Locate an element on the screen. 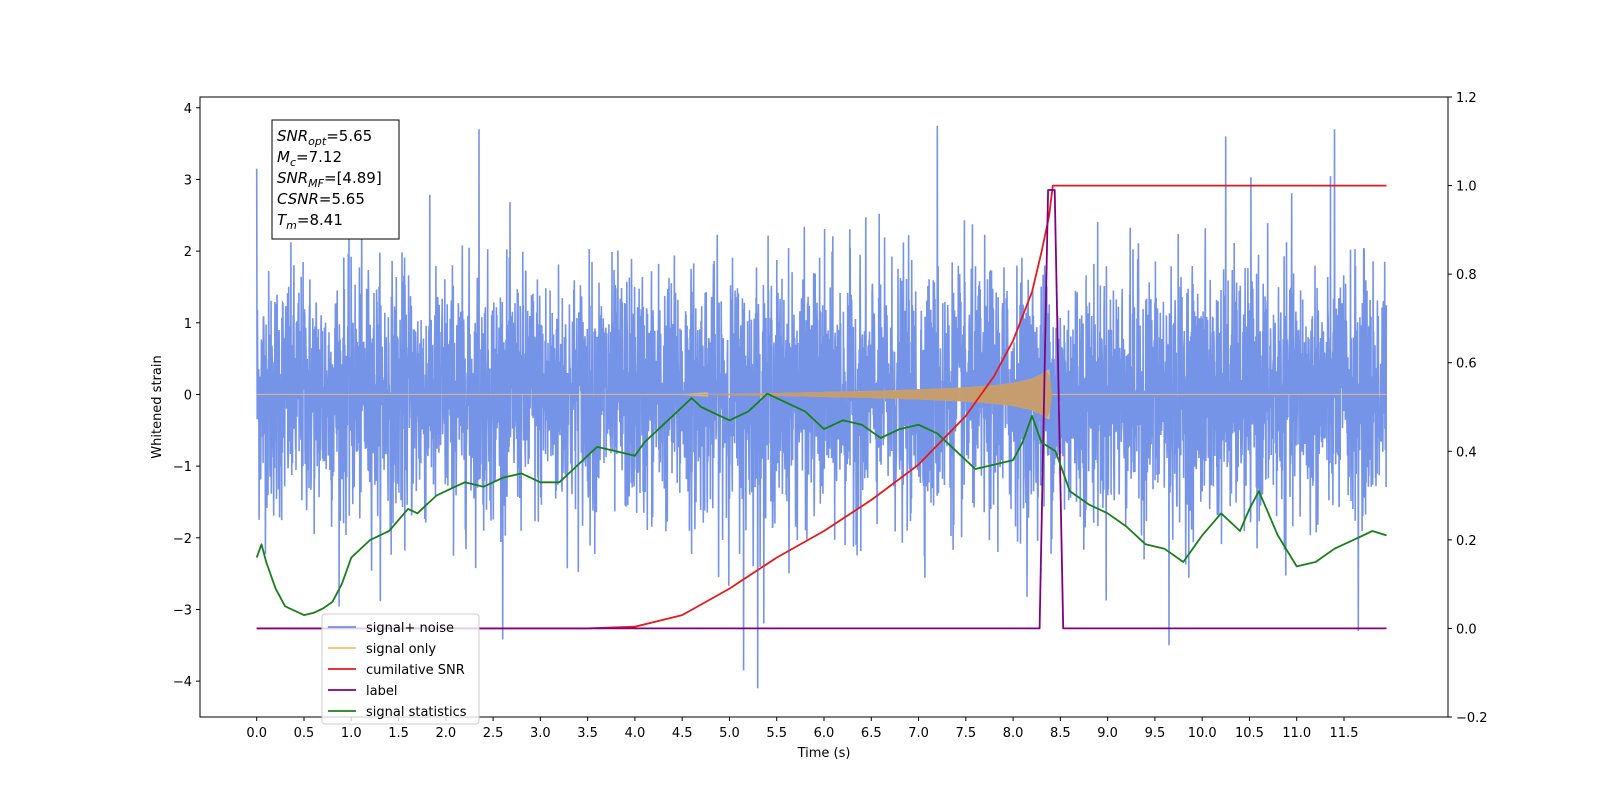  legend-label: signal only is located at coordinates (401, 649).